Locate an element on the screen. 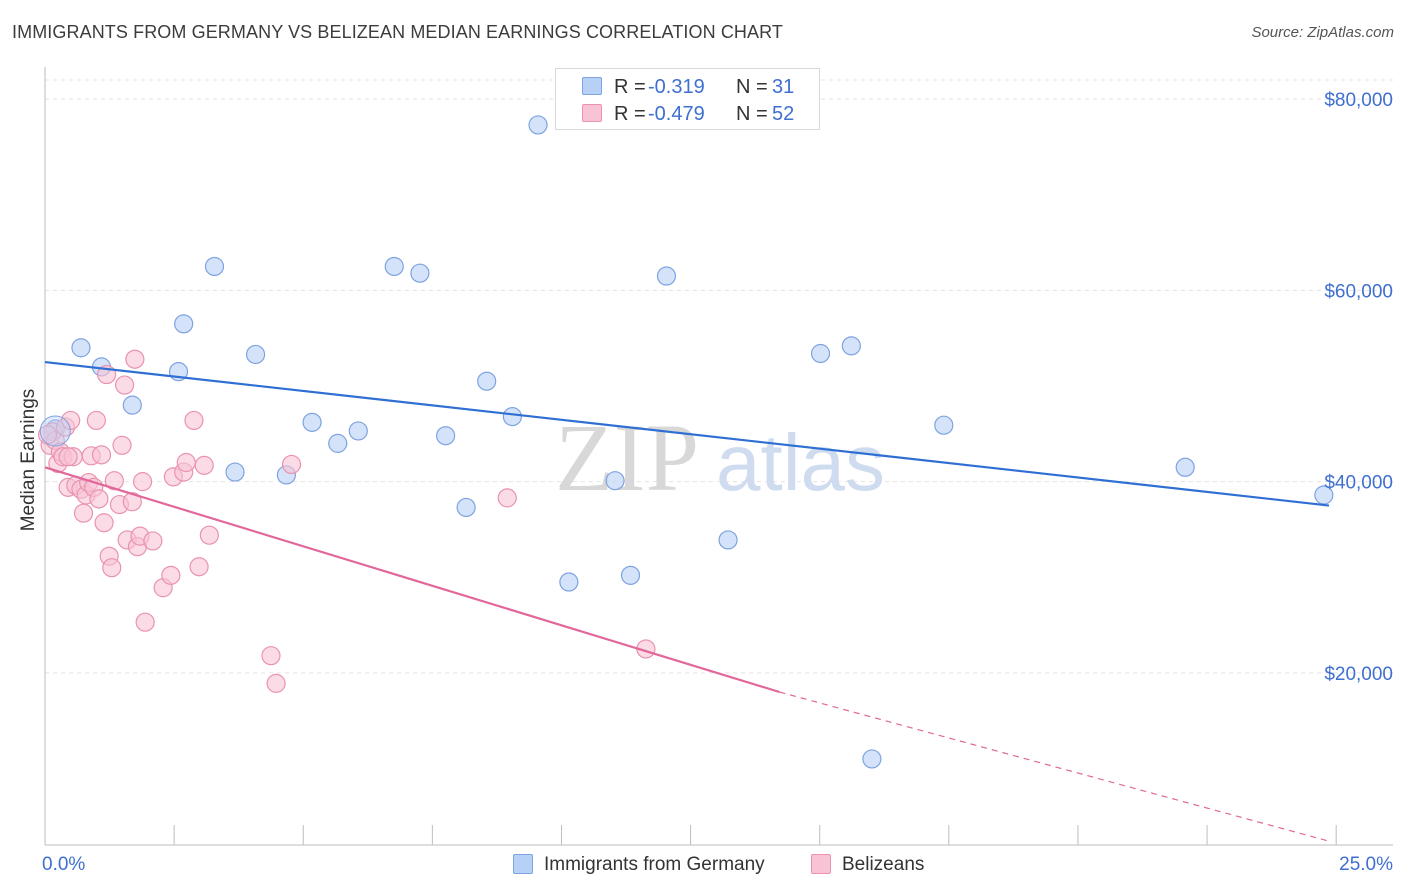  source-label: Source: ZipAtlas.com is located at coordinates (1322, 32).